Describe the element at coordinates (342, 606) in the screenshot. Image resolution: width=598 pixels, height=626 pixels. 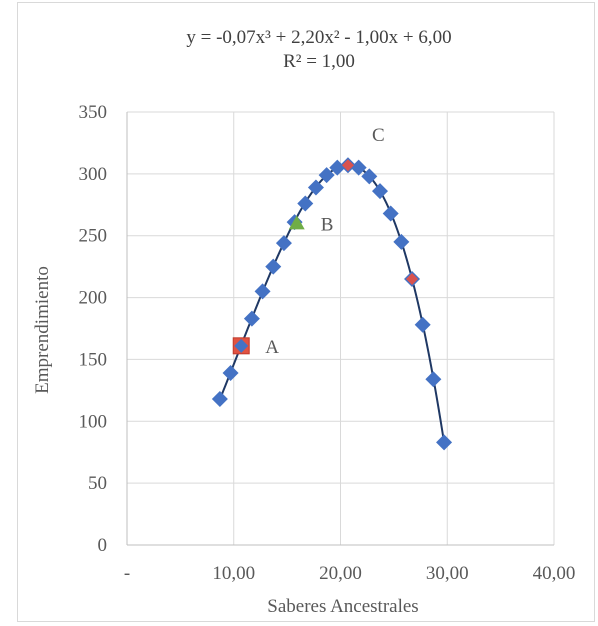
I see `x-axis-title: Saberes Ancestrales` at that location.